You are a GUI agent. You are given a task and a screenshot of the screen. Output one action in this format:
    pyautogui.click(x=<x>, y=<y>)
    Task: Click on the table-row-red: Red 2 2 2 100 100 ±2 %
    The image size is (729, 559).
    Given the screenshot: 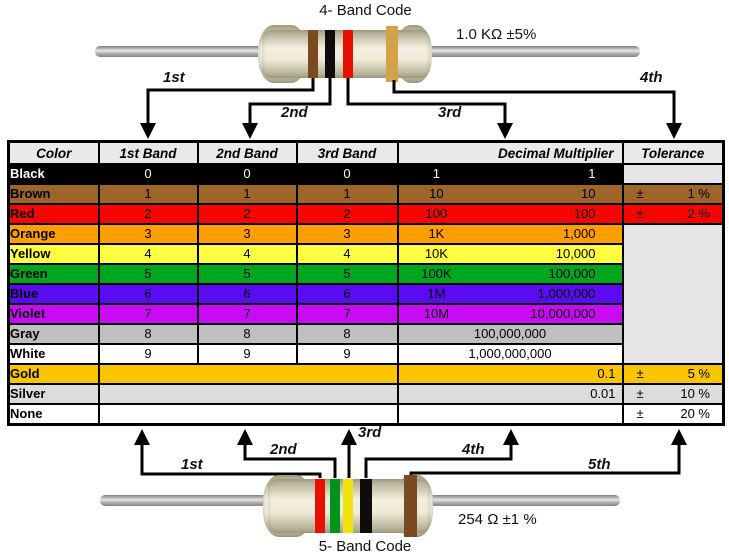 What is the action you would take?
    pyautogui.click(x=366, y=214)
    